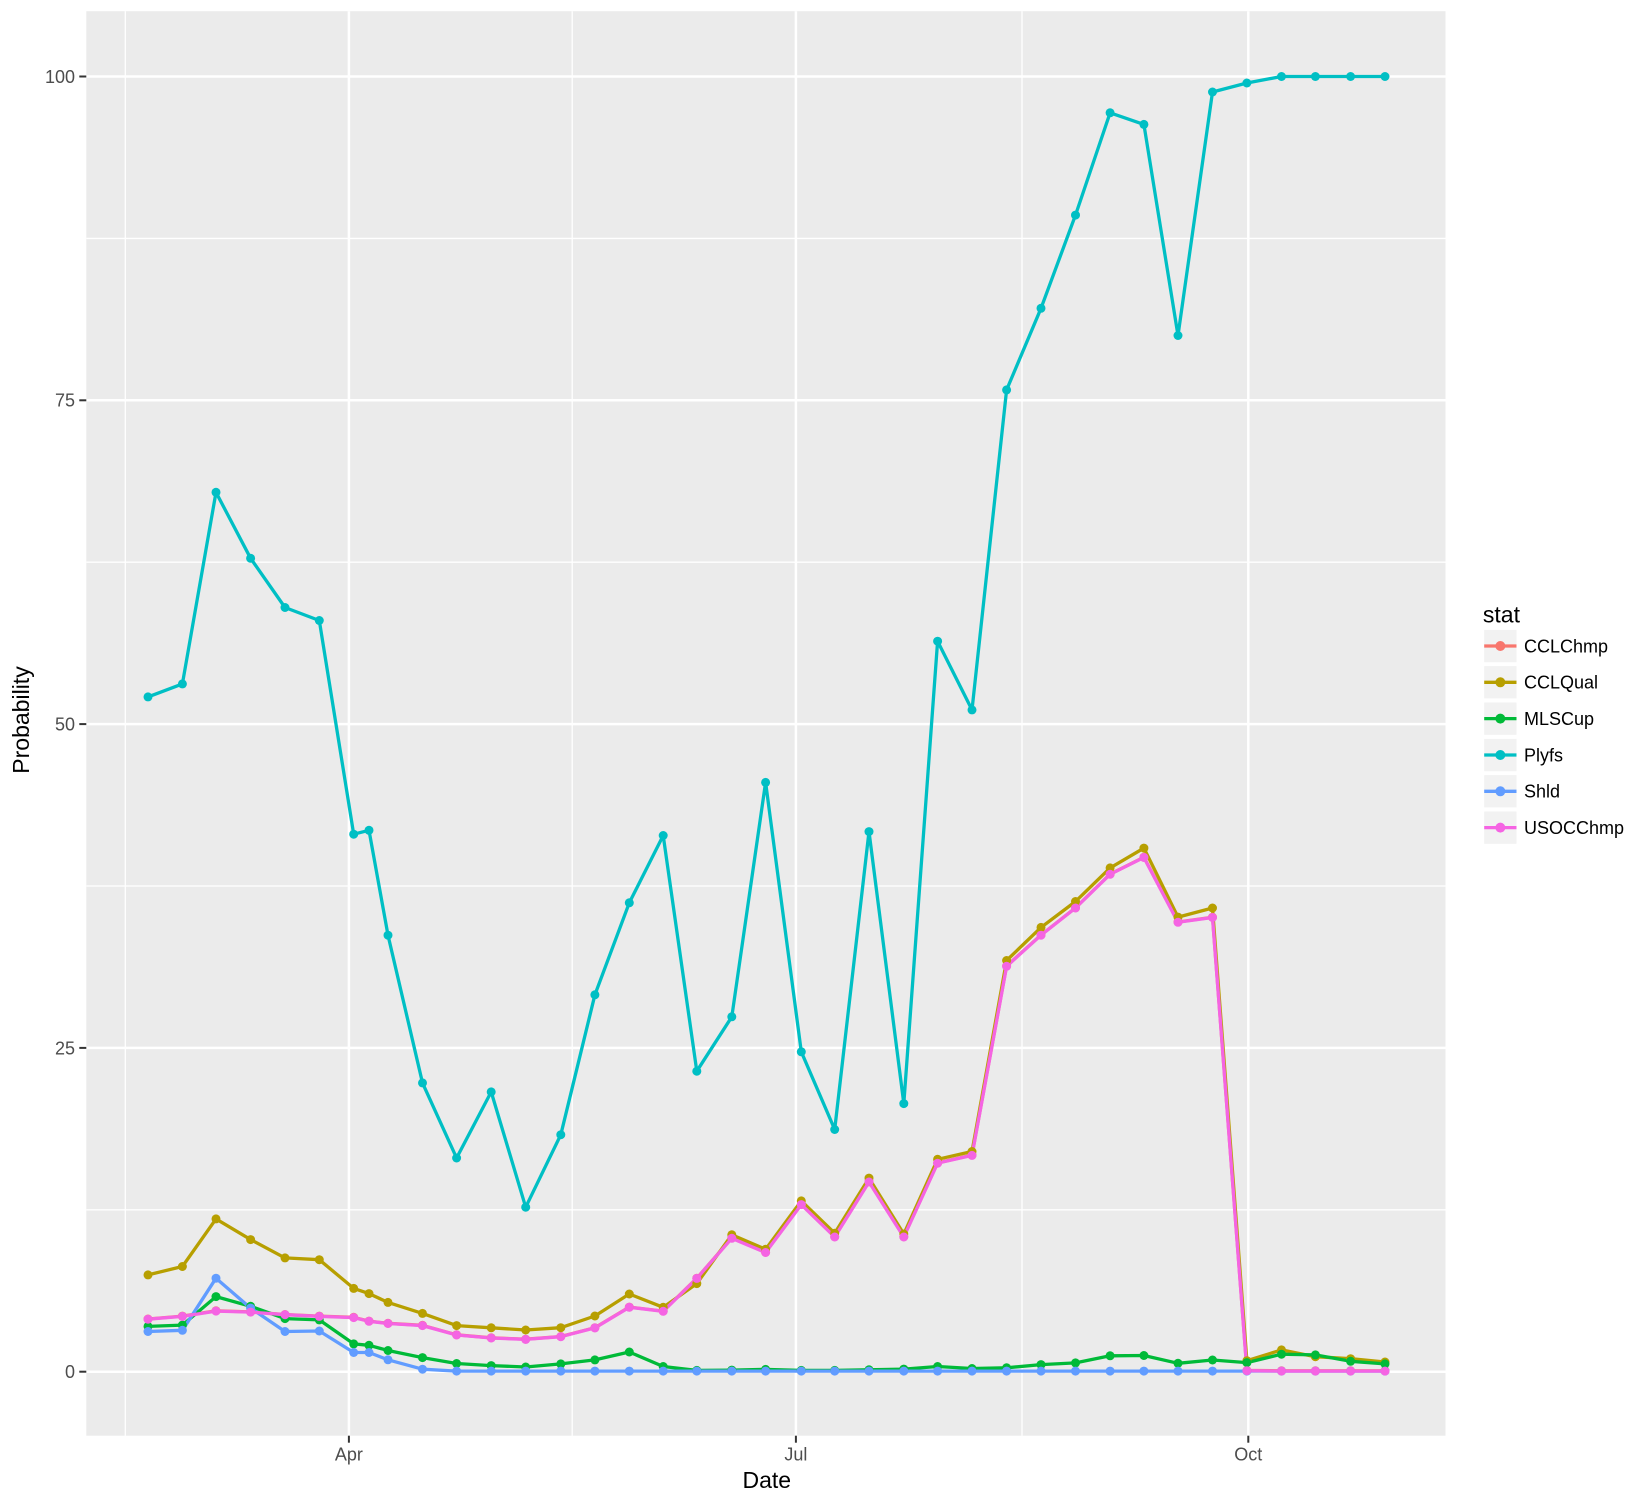 The image size is (1650, 1505). I want to click on svg-text: Shld, so click(1542, 792).